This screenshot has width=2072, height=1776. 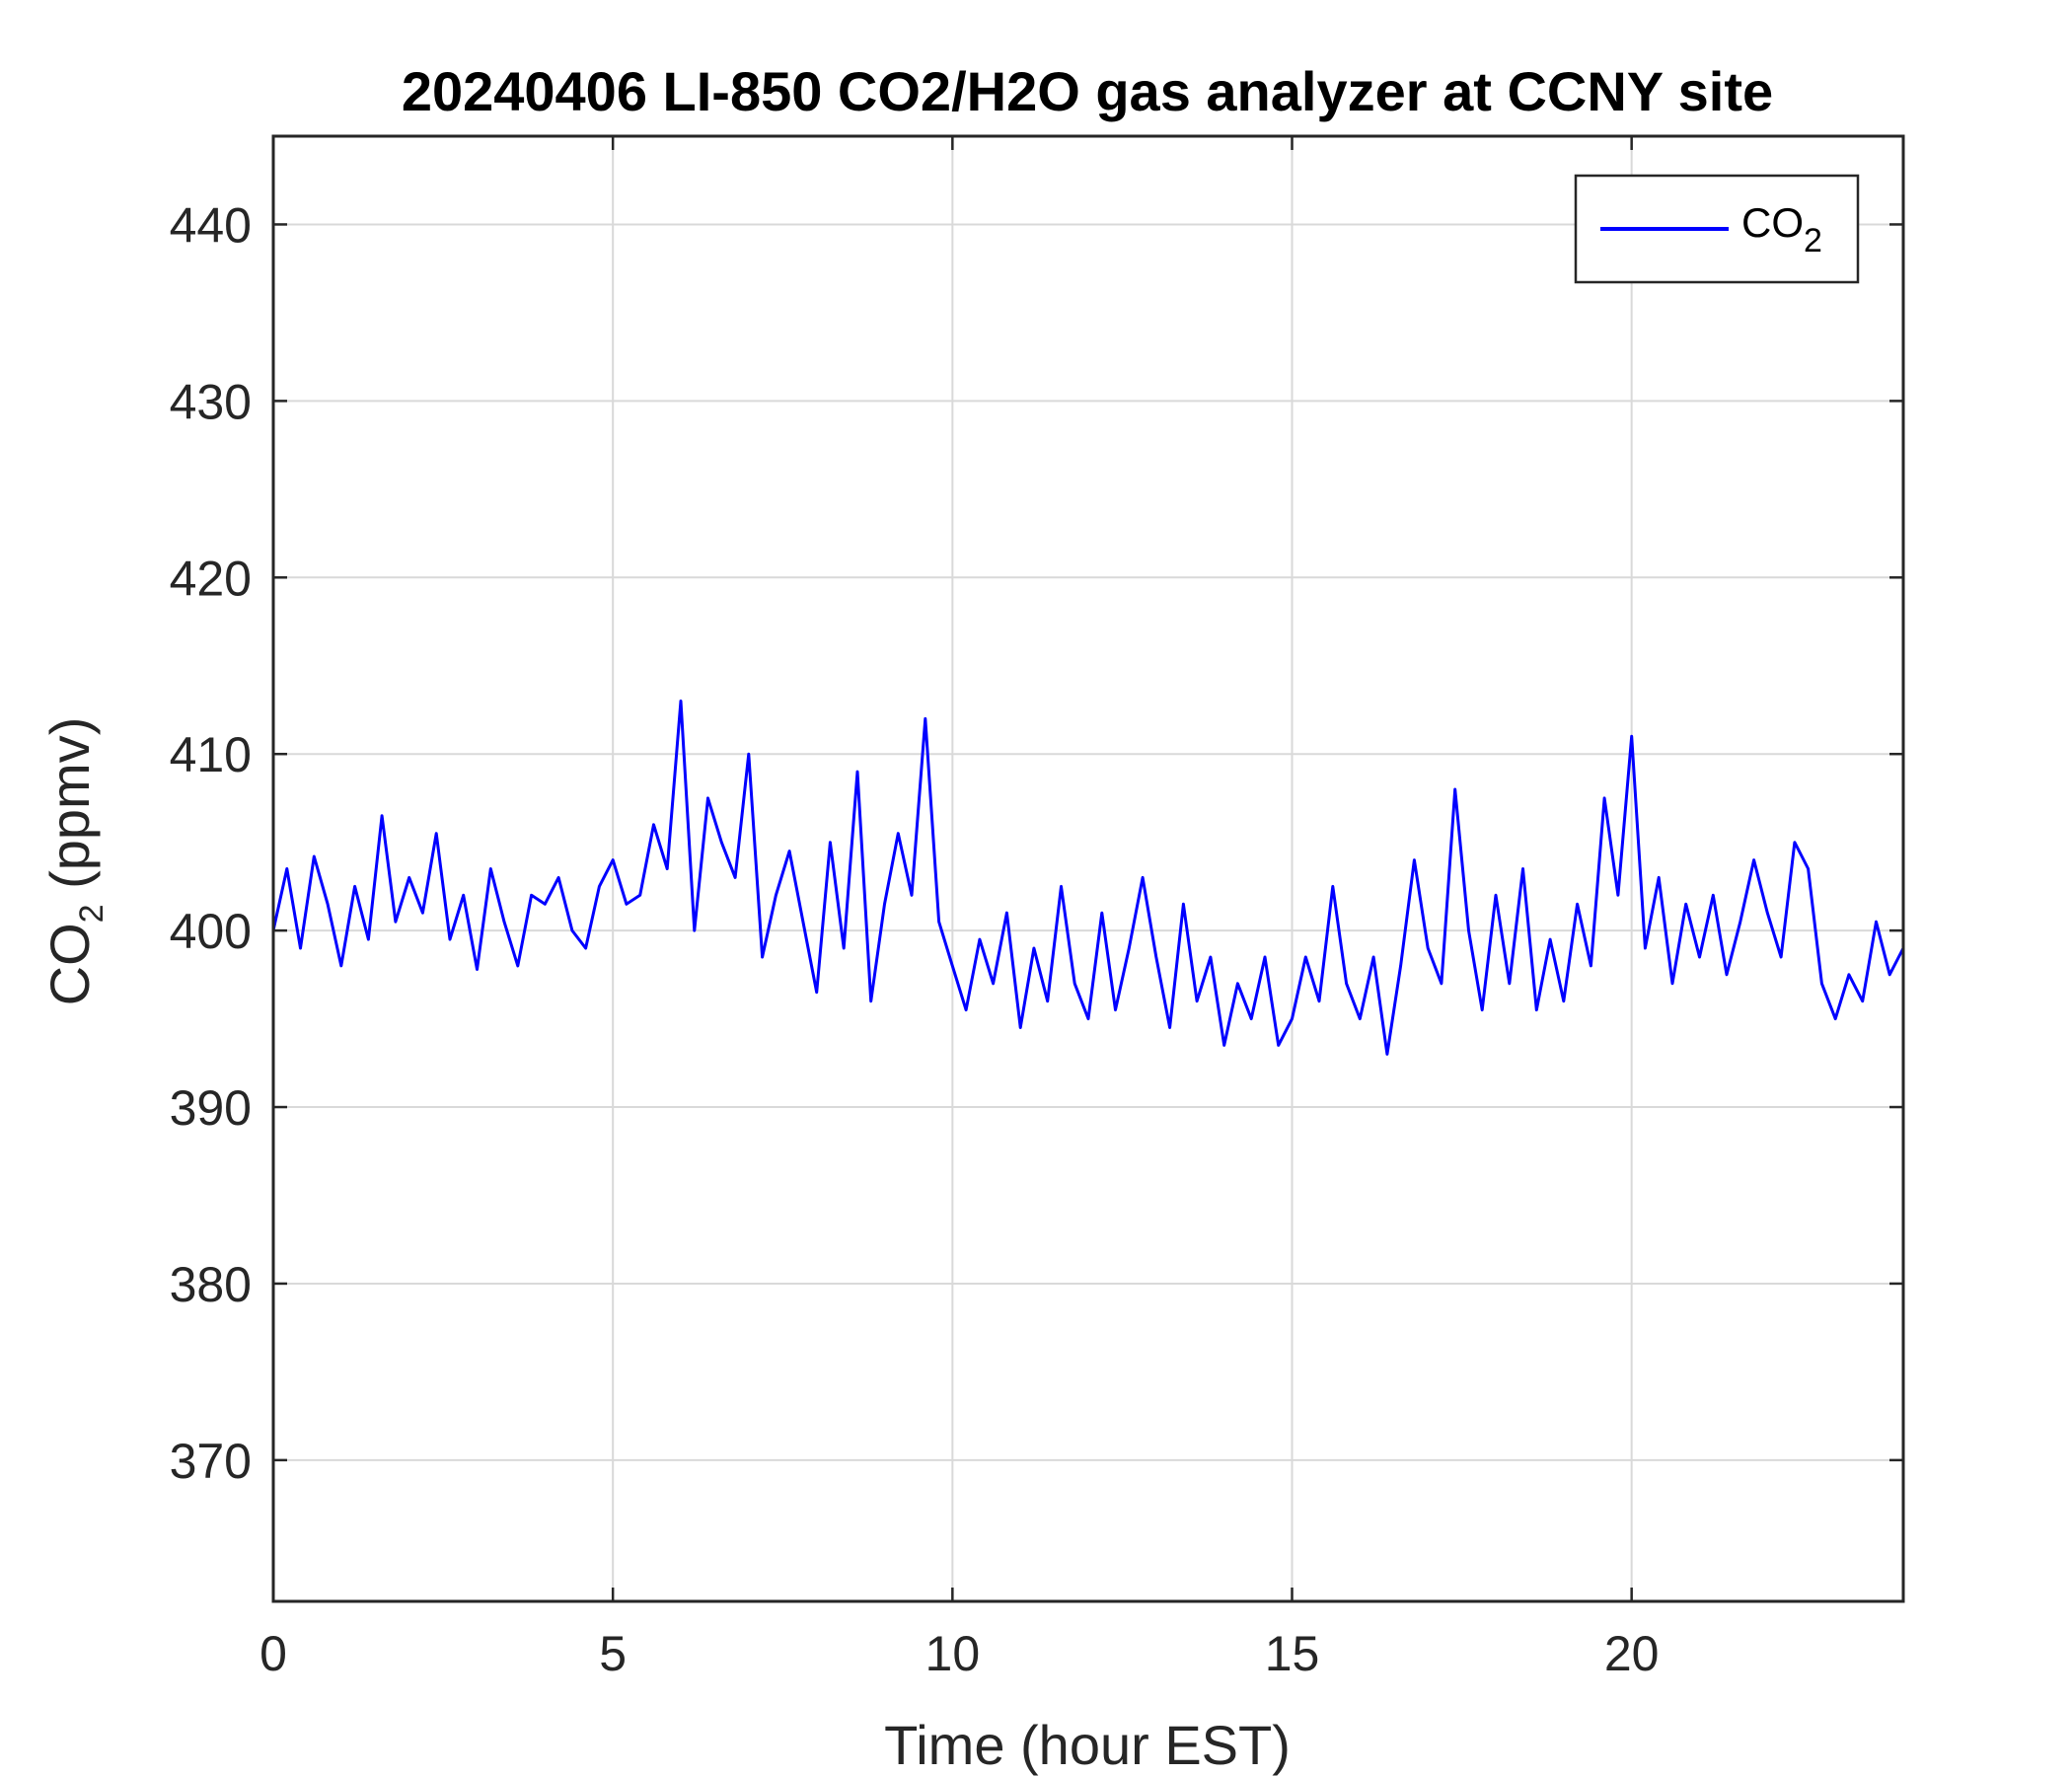 I want to click on x-tick-labels: 0 5 10 15 20, so click(x=959, y=1654).